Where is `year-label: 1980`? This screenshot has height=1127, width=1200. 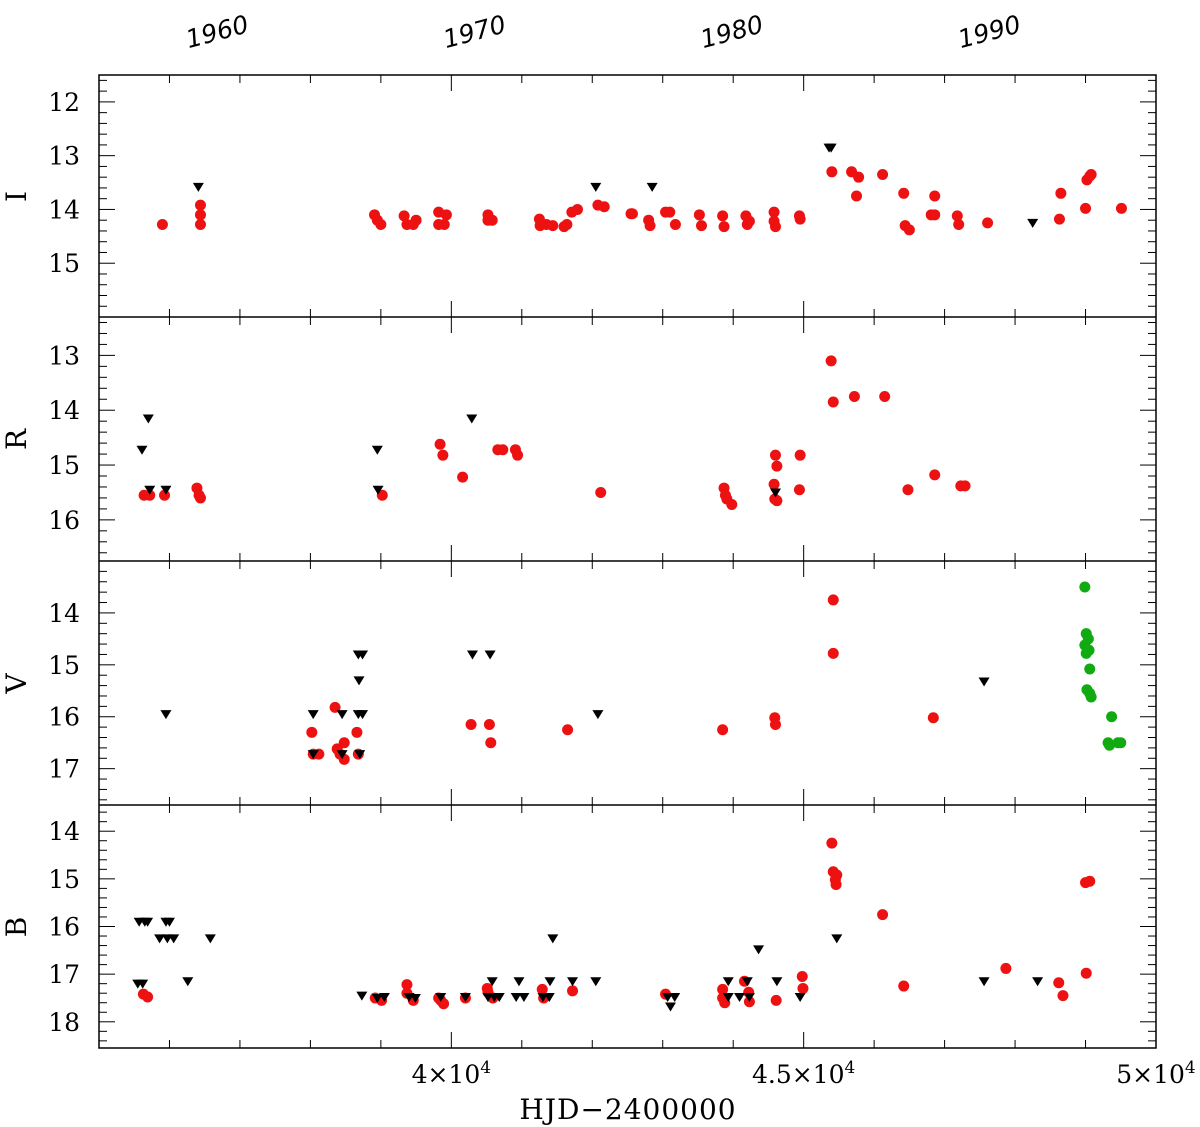
year-label: 1980 is located at coordinates (731, 32).